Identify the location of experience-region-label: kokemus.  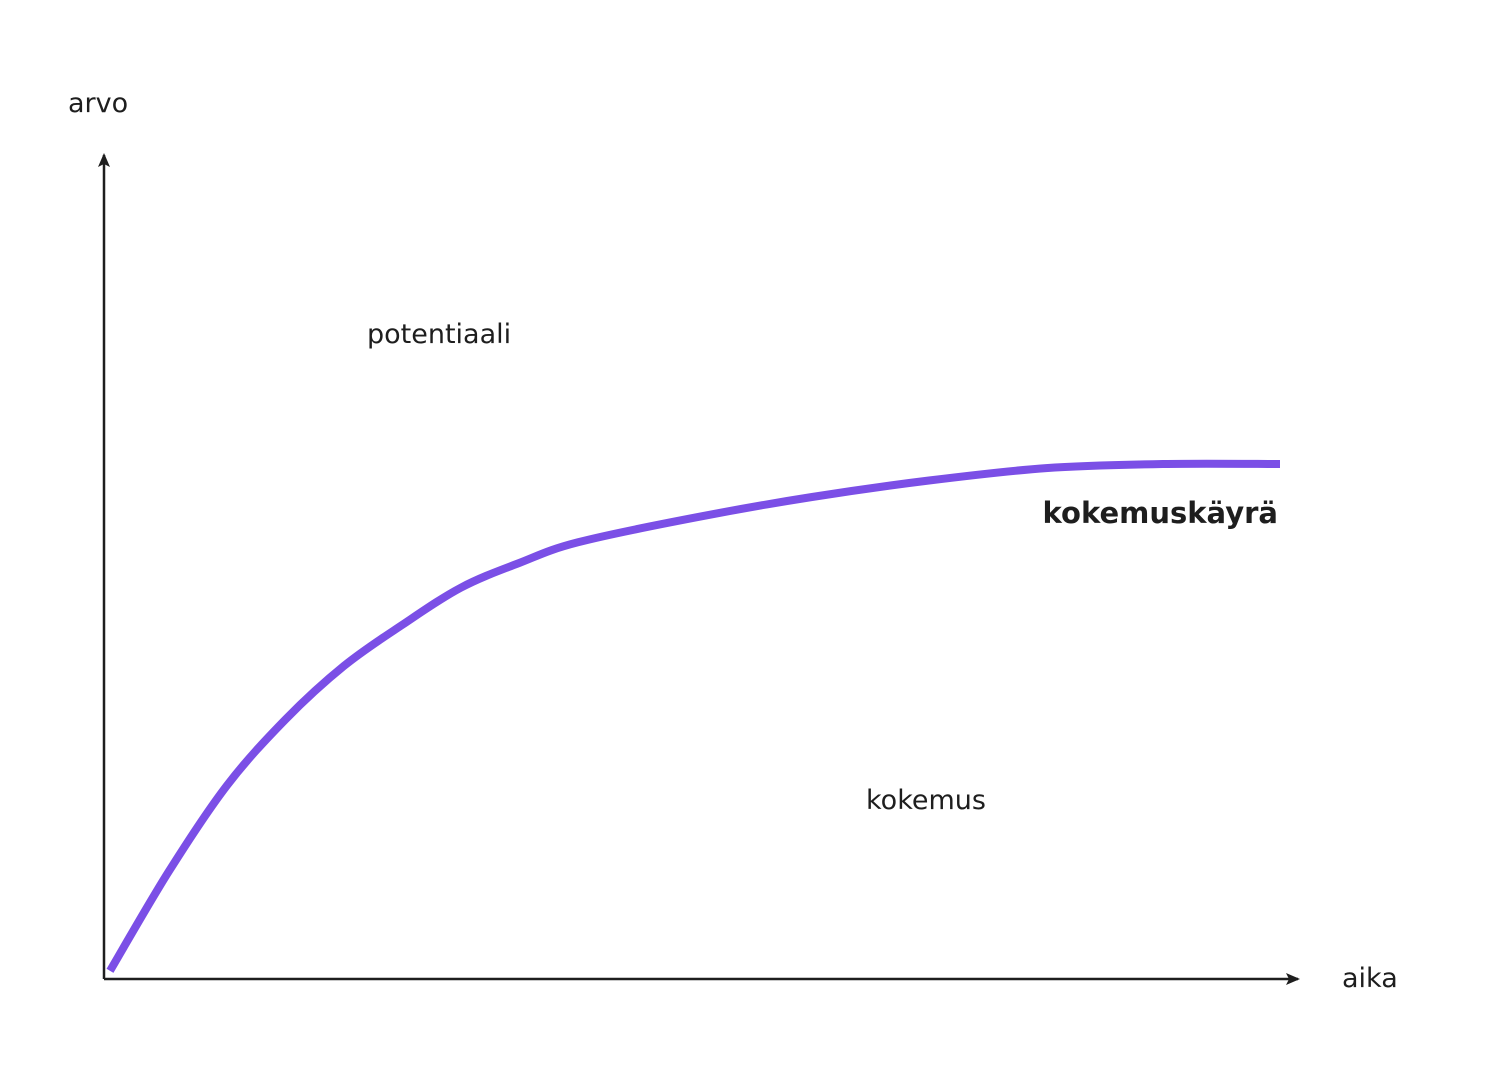
(926, 800).